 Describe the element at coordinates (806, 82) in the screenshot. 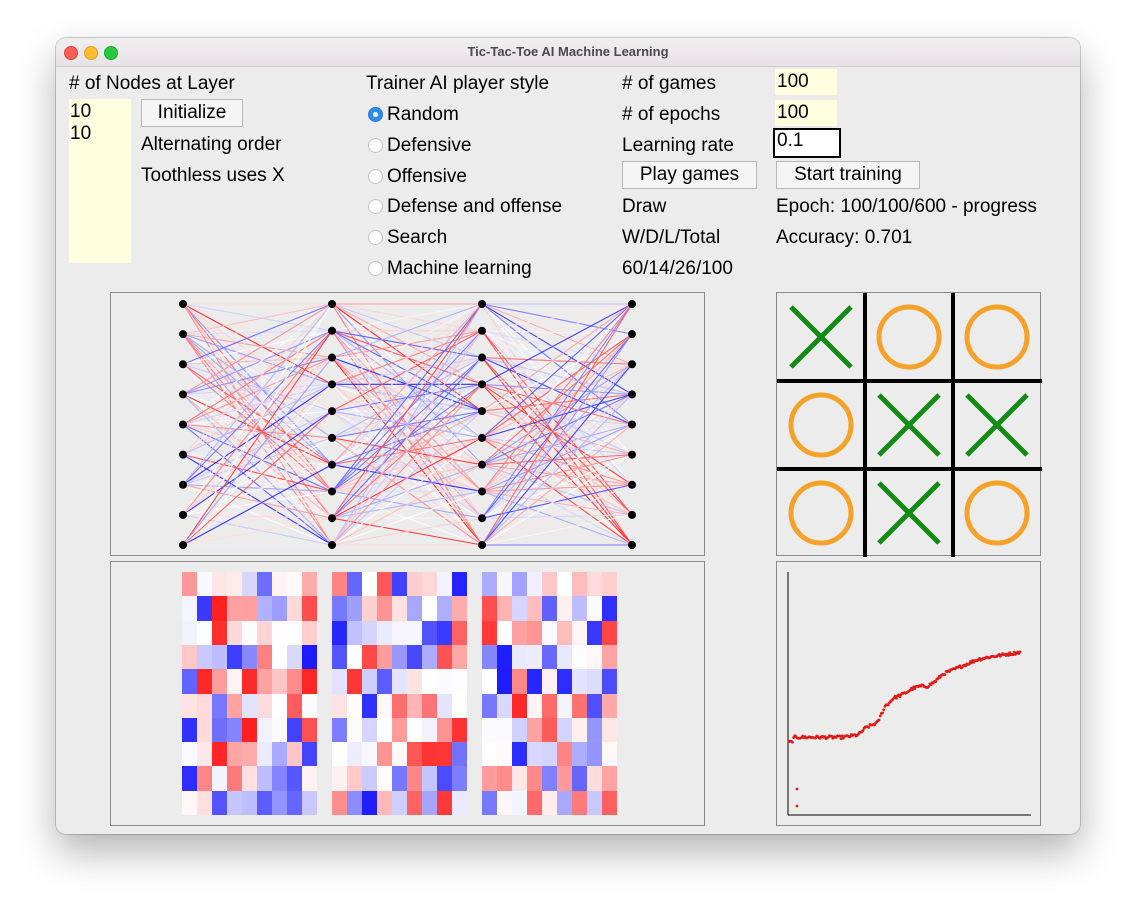

I see `games-count-field: 100` at that location.